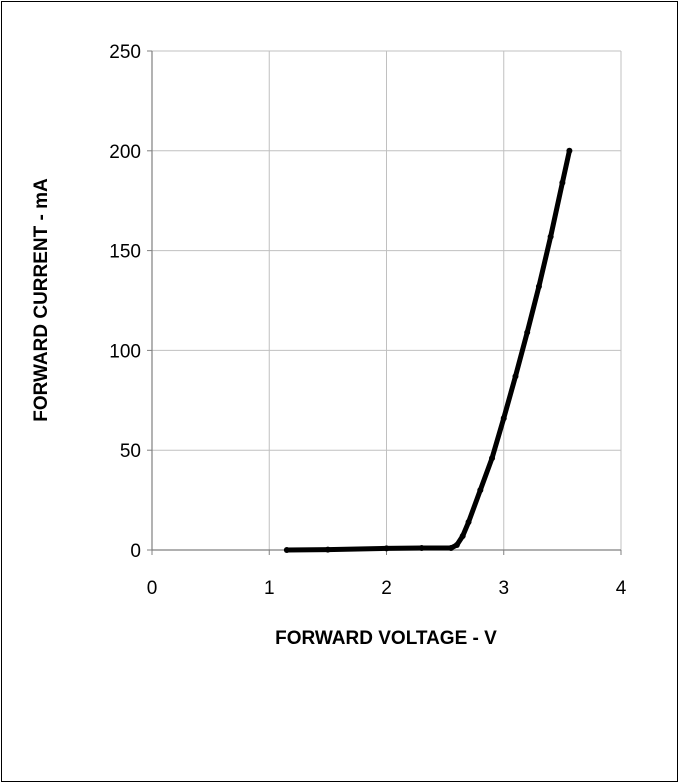 The width and height of the screenshot is (679, 783). I want to click on y-tick-label: 100, so click(125, 351).